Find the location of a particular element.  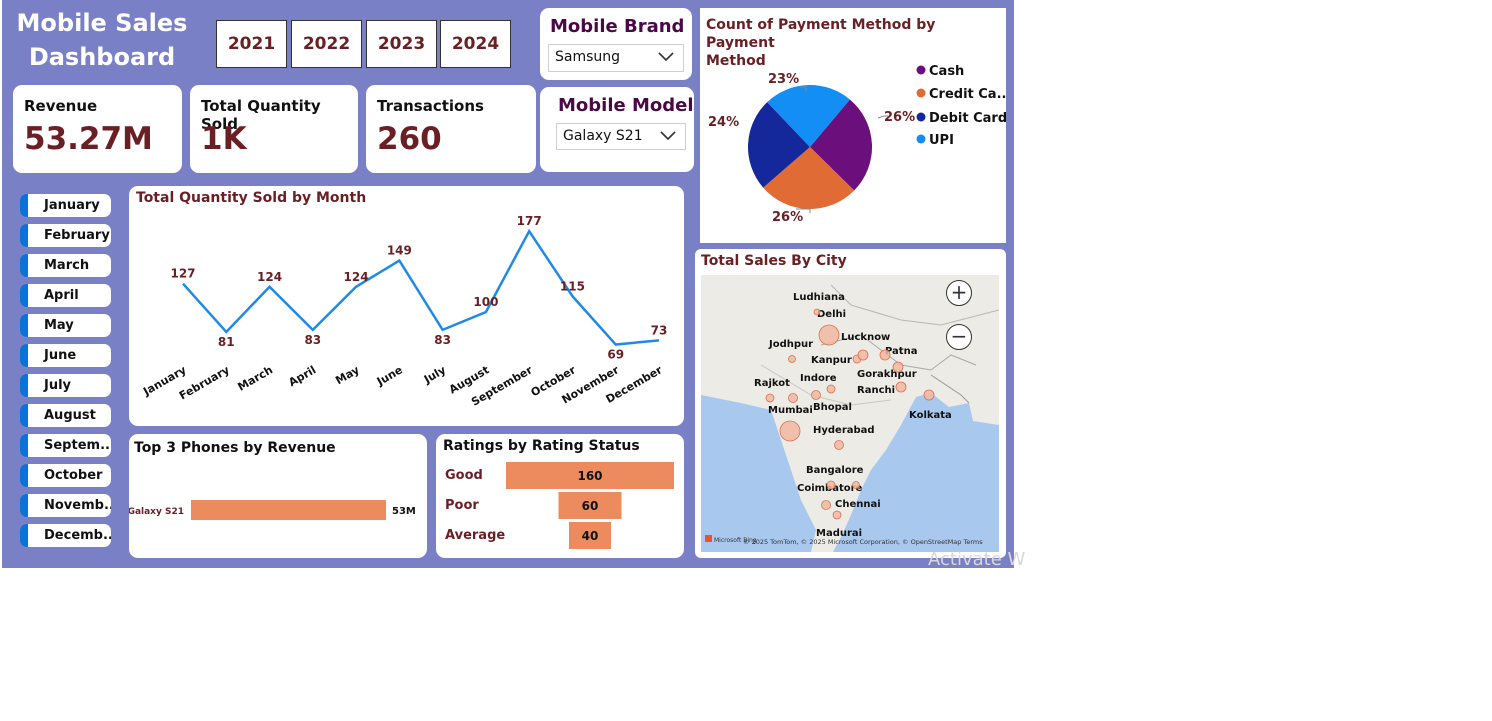

pie-slice-debit-card is located at coordinates (779, 145).